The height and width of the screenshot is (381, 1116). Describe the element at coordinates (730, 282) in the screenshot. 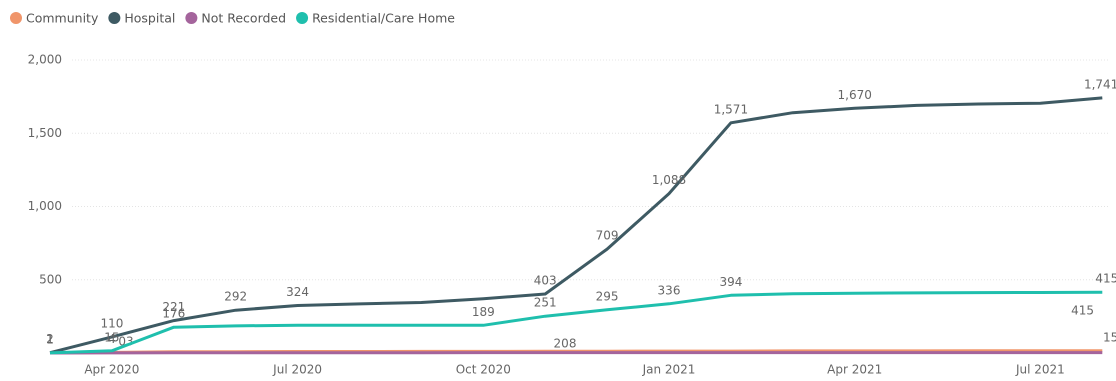

I see `data-label: 394` at that location.